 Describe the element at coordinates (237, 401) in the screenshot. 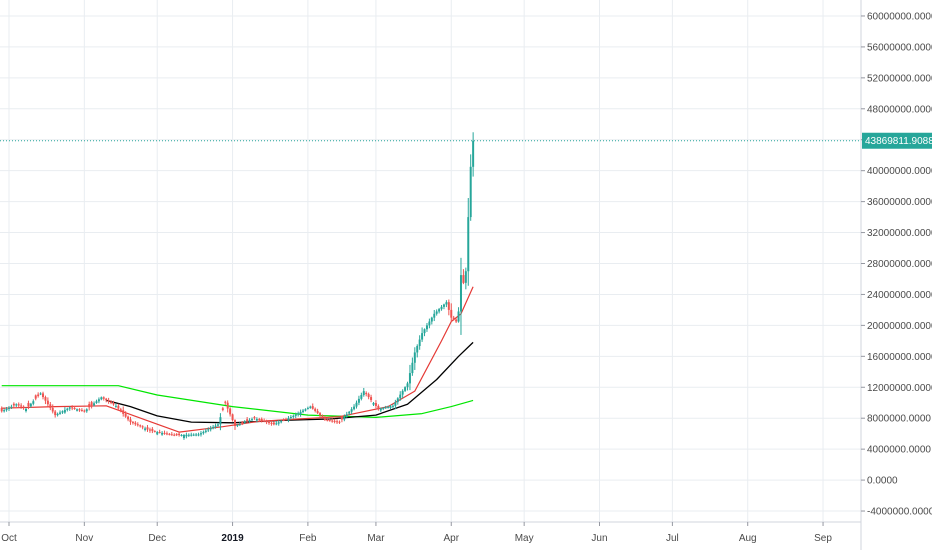

I see `sma-slow-line` at that location.